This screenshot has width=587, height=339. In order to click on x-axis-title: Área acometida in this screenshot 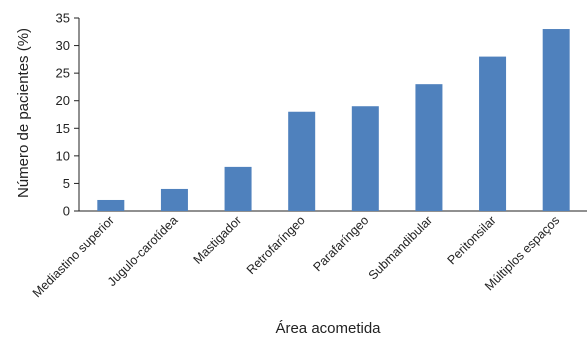, I will do `click(328, 328)`.